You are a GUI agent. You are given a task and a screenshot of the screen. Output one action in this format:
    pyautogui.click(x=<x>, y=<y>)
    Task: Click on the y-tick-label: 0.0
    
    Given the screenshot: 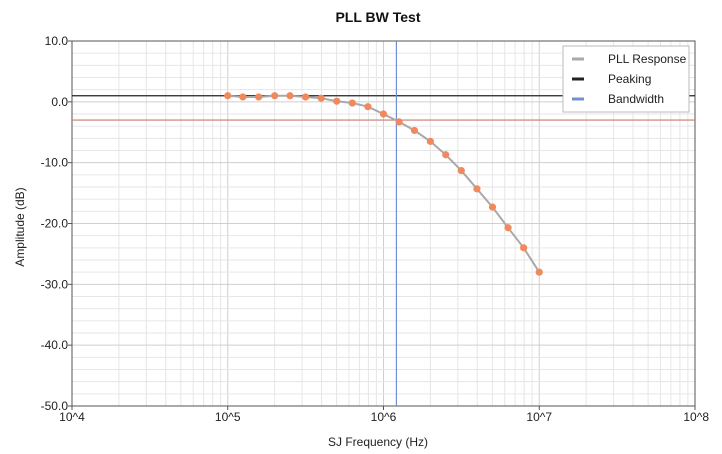 What is the action you would take?
    pyautogui.click(x=59, y=102)
    